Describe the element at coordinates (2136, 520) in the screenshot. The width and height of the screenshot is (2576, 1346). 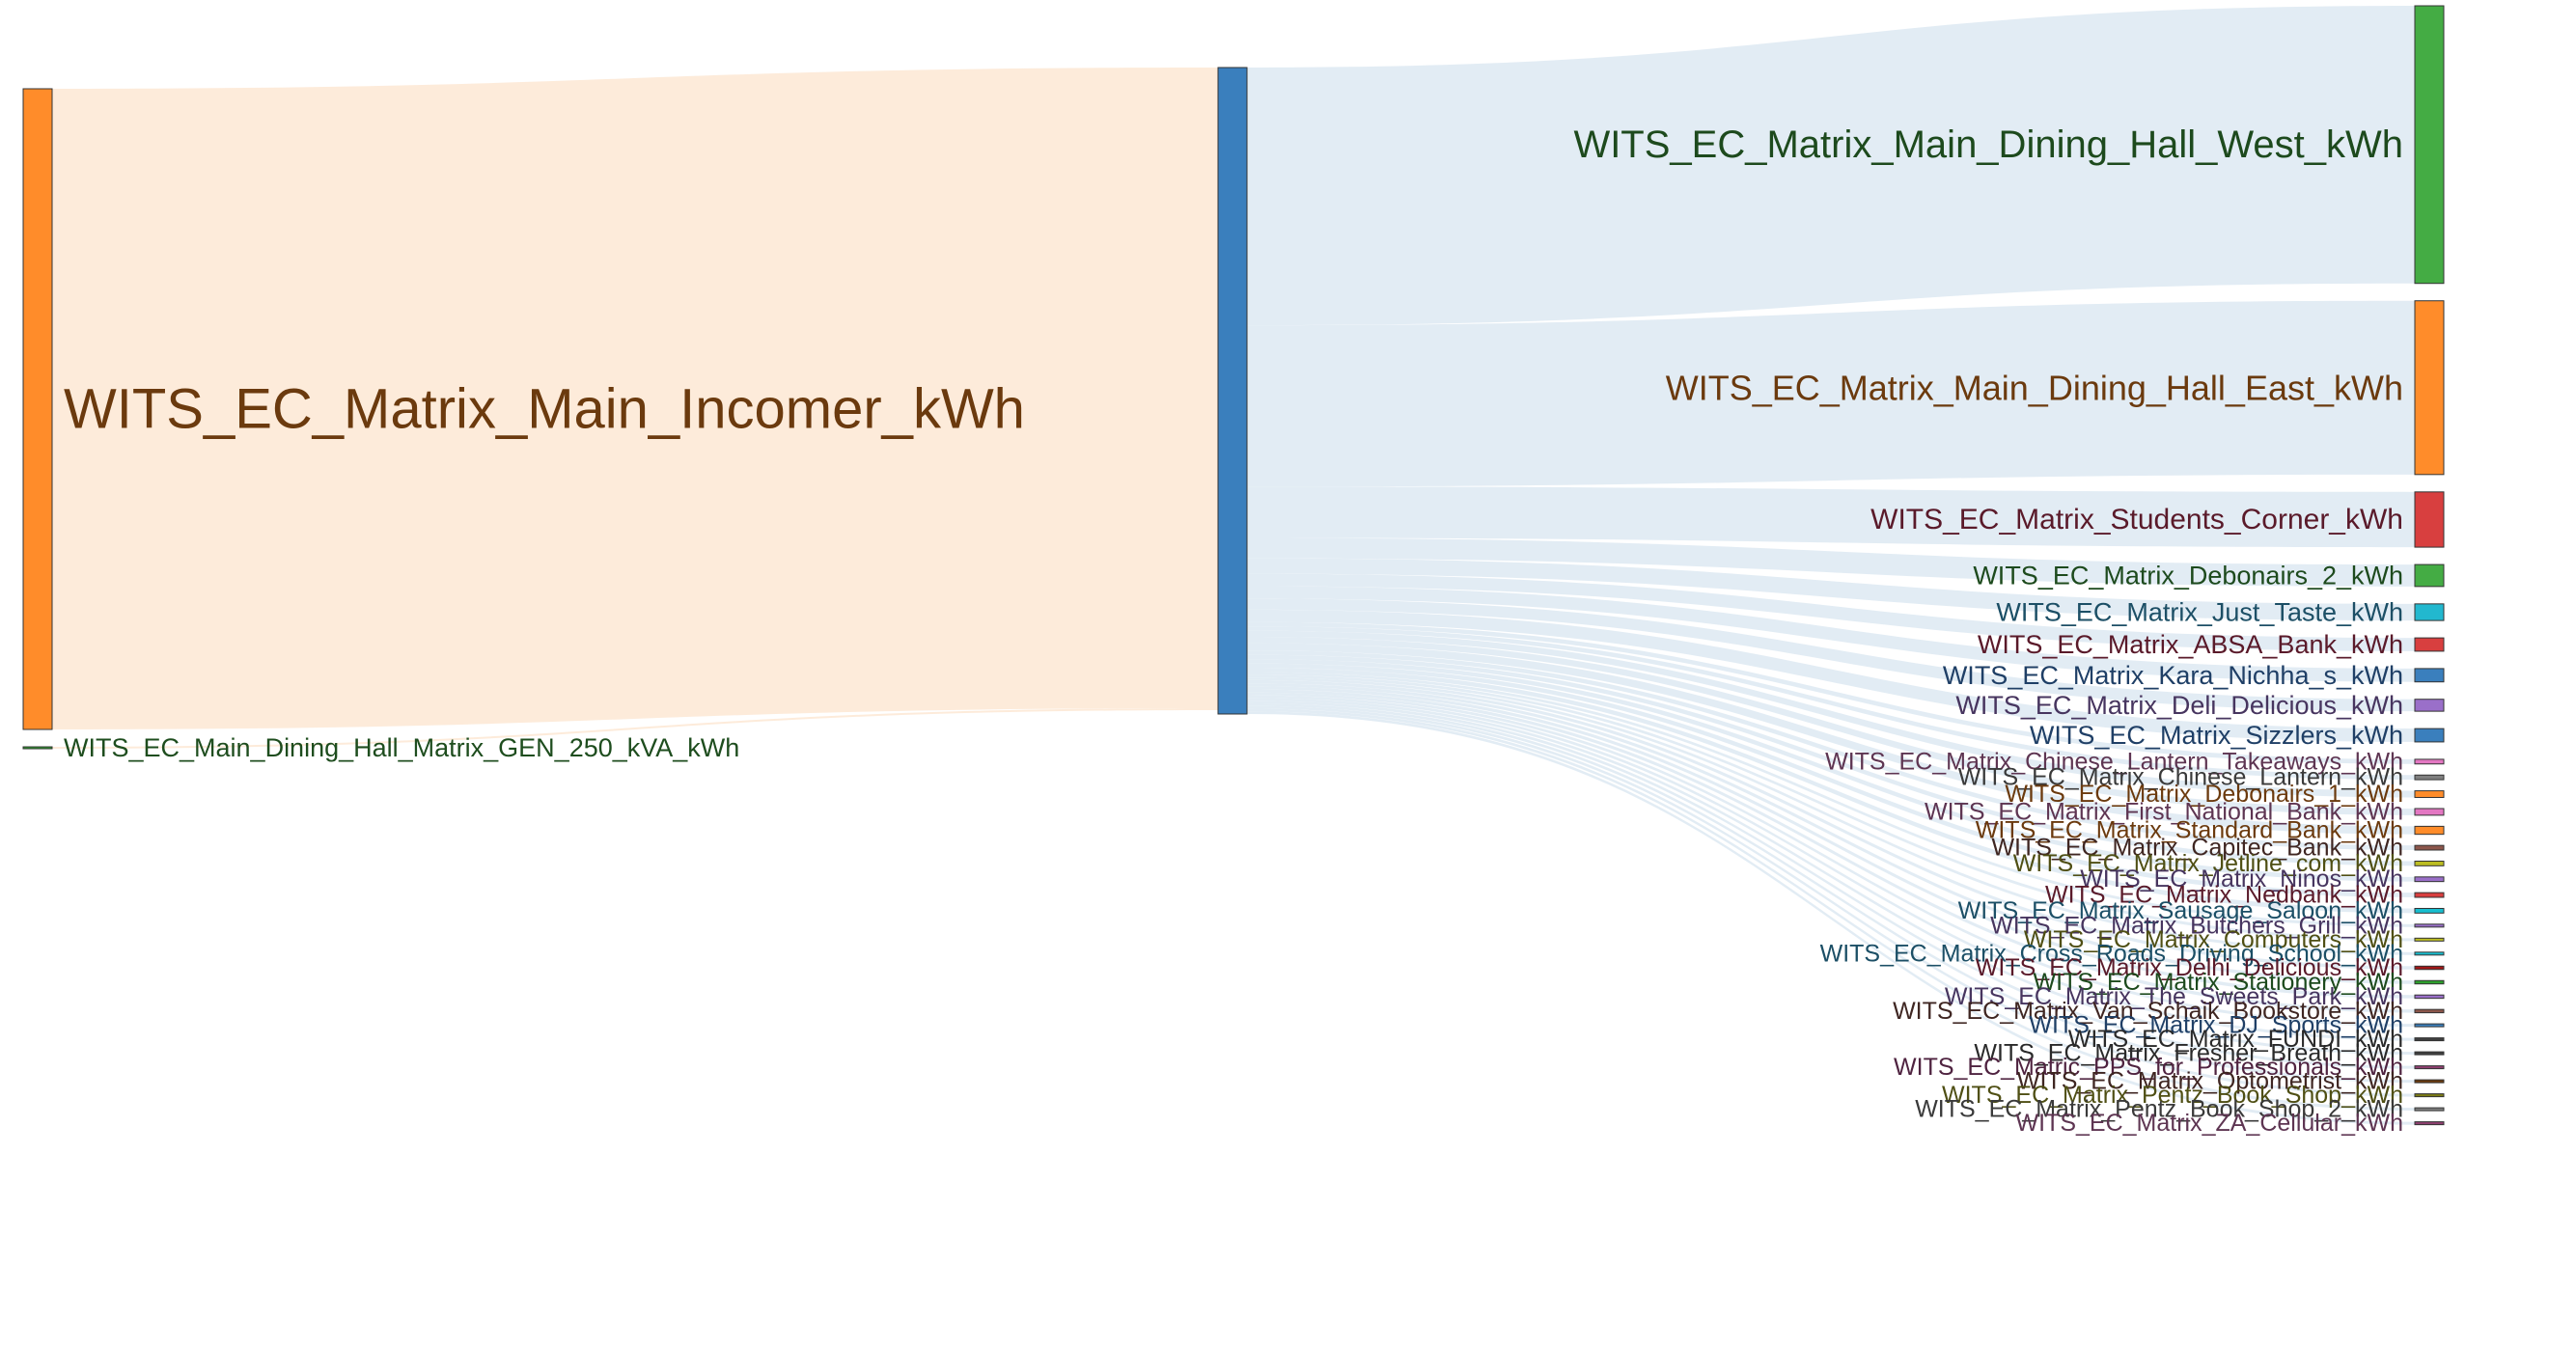
I see `label-wits-ec-matrix-students-corner-kwh: WITS_EC_Matrix_Students_Corner_kWh` at that location.